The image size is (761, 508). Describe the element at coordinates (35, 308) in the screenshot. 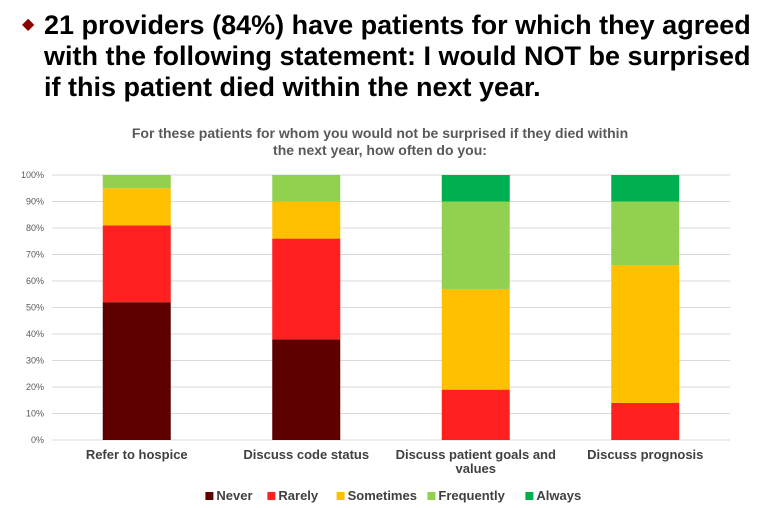

I see `y-tick-label: 50%` at that location.